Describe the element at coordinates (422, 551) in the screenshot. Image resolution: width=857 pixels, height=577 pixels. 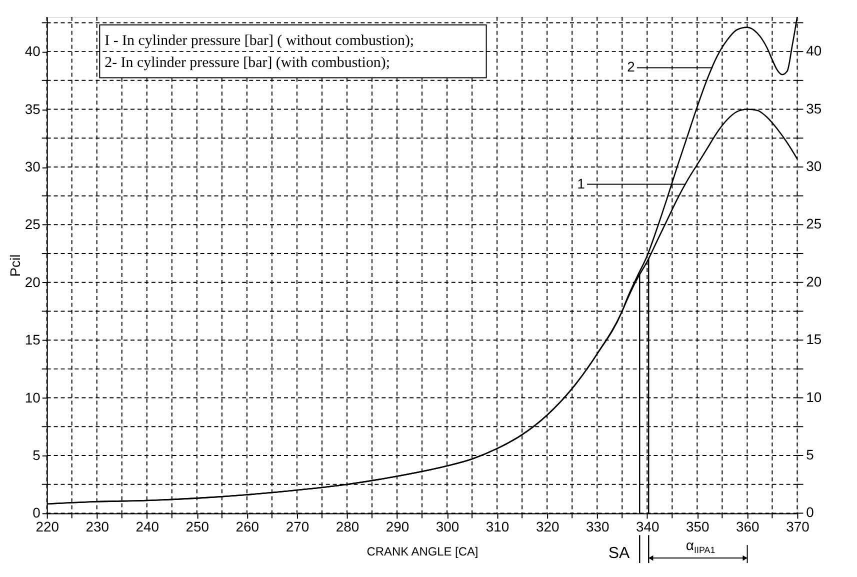
I see `x-axis-title: CRANK ANGLE [CA]` at that location.